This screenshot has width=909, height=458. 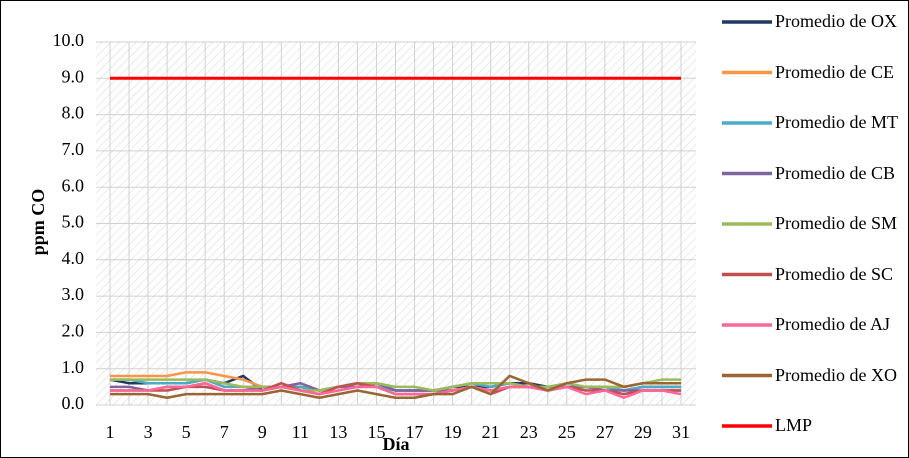 What do you see at coordinates (73, 76) in the screenshot?
I see `y-tick-label: 9.0` at bounding box center [73, 76].